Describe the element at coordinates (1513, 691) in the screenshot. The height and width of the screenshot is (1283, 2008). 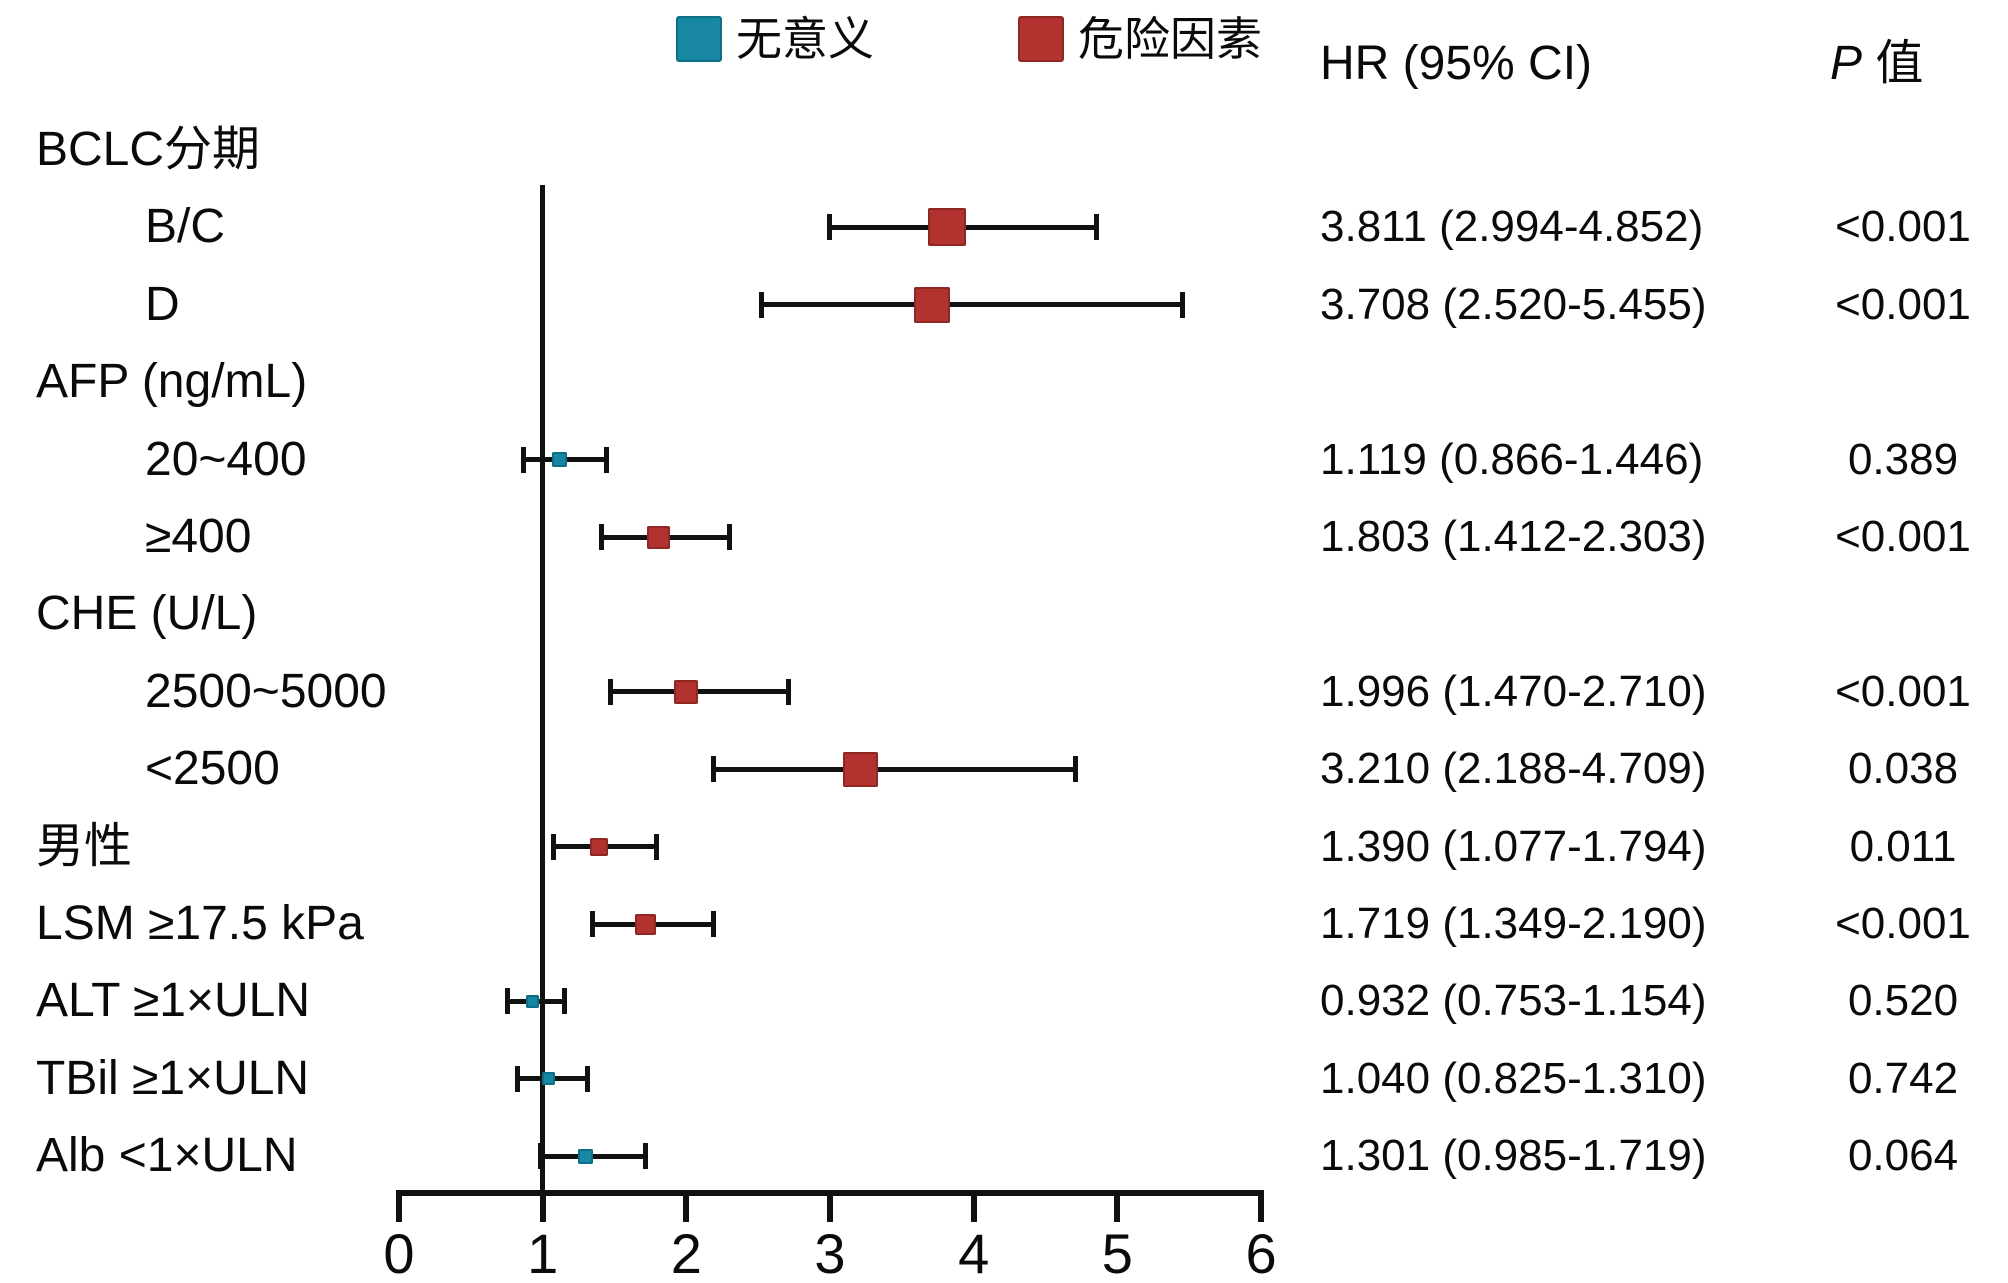
I see `hr-ci-value: 1.996 (1.470-2.710)` at that location.